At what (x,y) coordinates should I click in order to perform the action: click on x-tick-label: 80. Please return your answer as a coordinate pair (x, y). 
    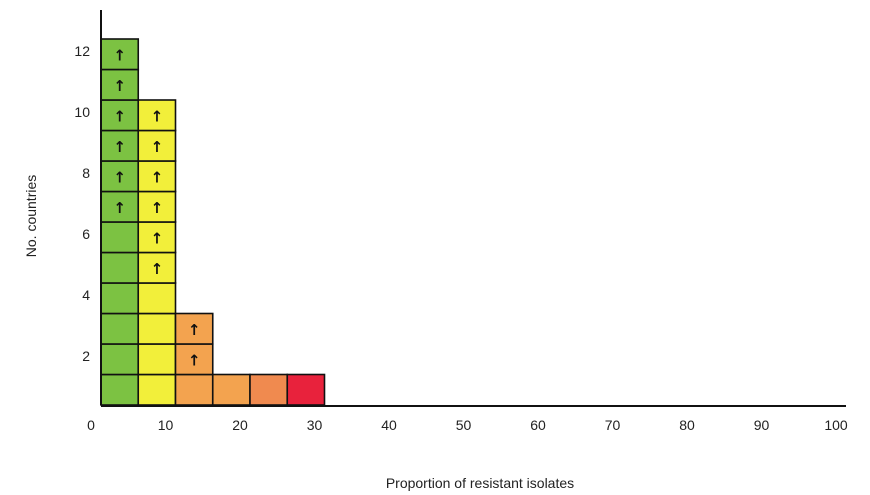
    Looking at the image, I should click on (687, 425).